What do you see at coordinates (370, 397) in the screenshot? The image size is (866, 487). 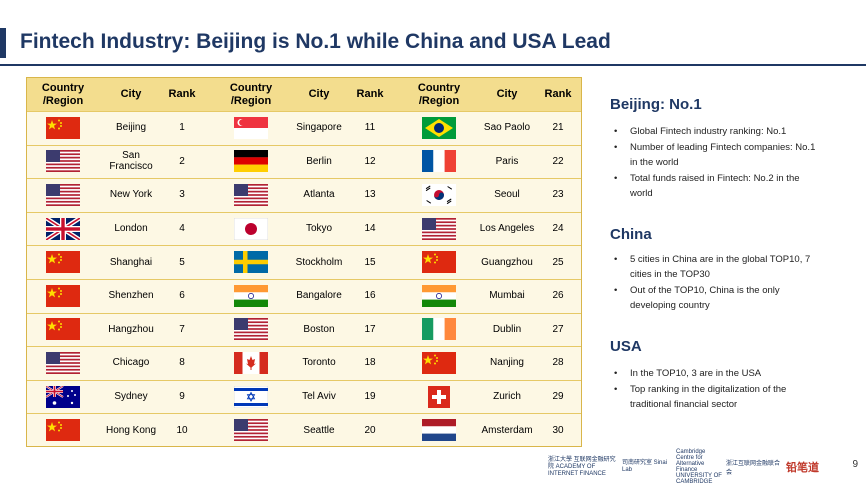 I see `rank-cell: 19` at bounding box center [370, 397].